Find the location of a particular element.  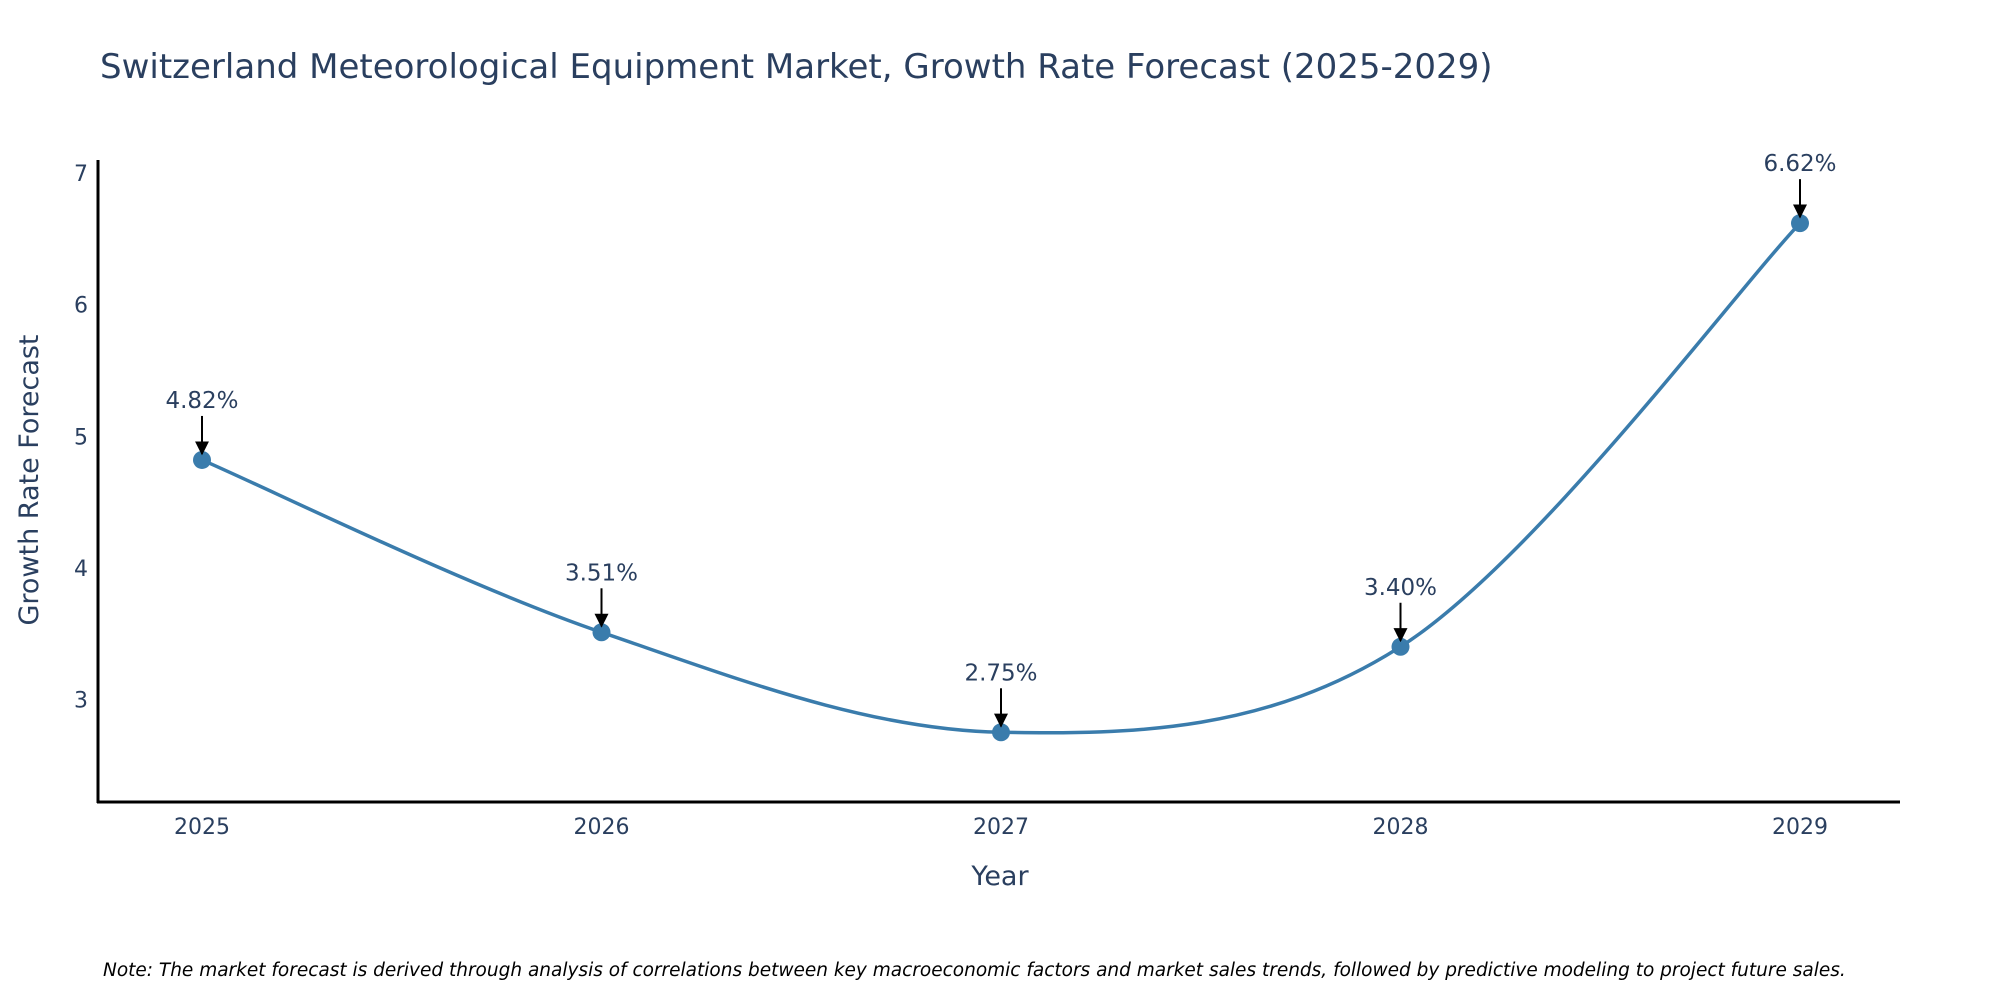

data-label-text: 4.82% is located at coordinates (201, 401).